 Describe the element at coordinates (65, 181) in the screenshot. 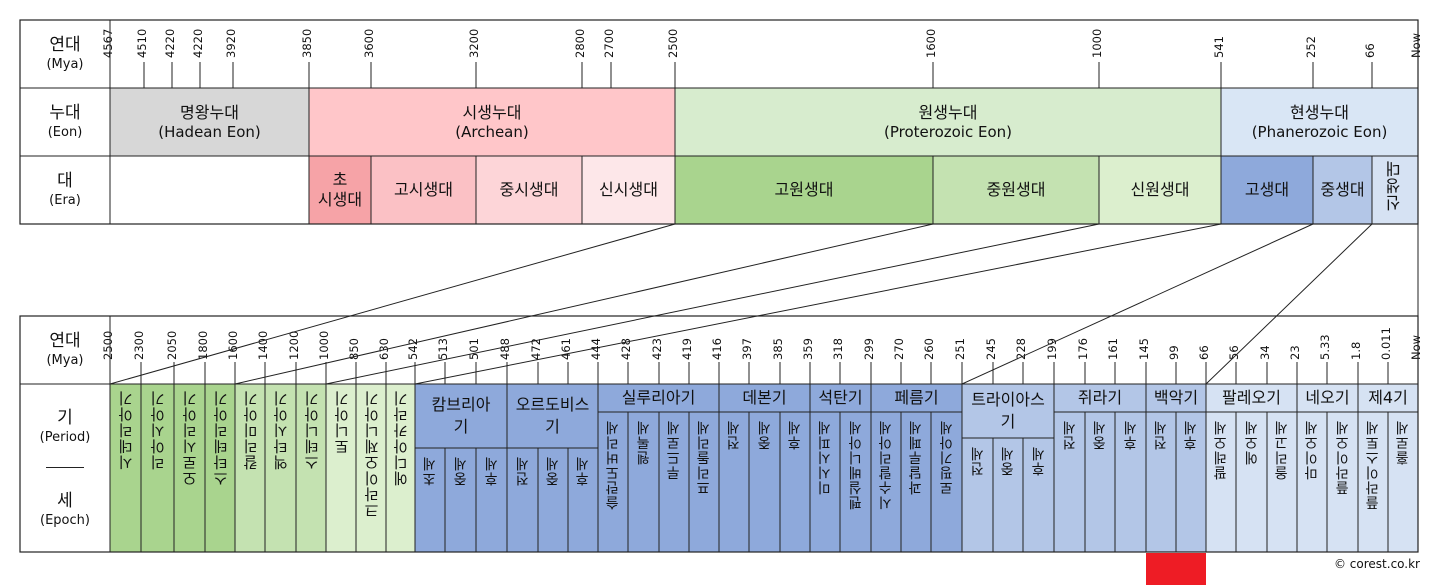

I see `era-label-k: 대` at that location.